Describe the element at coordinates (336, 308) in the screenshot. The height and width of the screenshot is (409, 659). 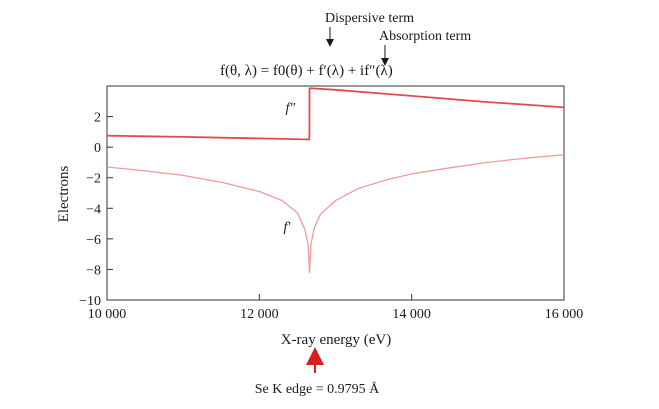
I see `x-axis-ticks: 10 000 12 000 14 000 16 000` at that location.